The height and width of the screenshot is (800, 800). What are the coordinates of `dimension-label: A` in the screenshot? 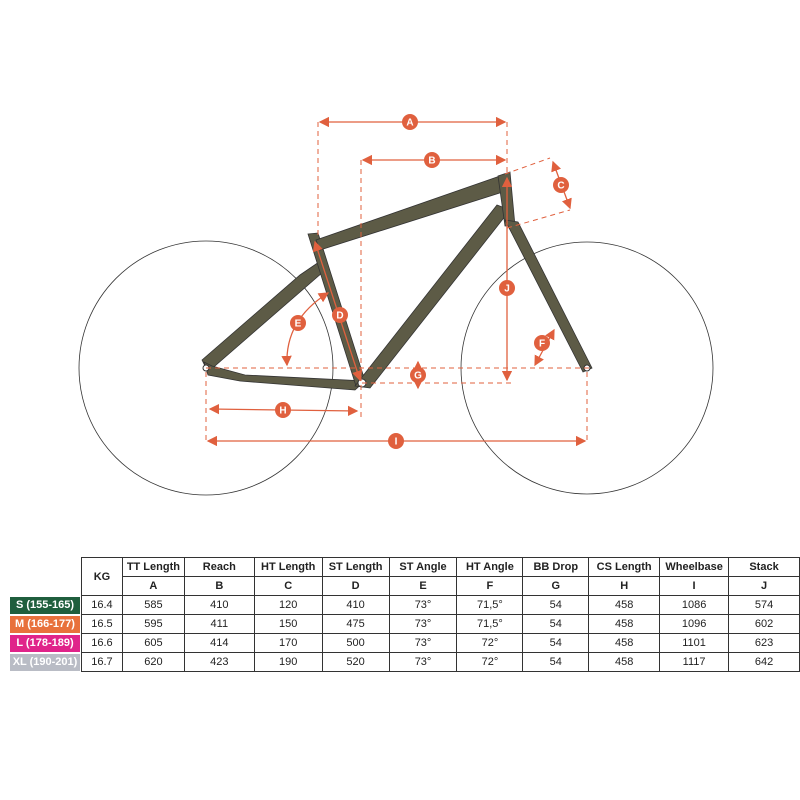 It's located at (409, 123).